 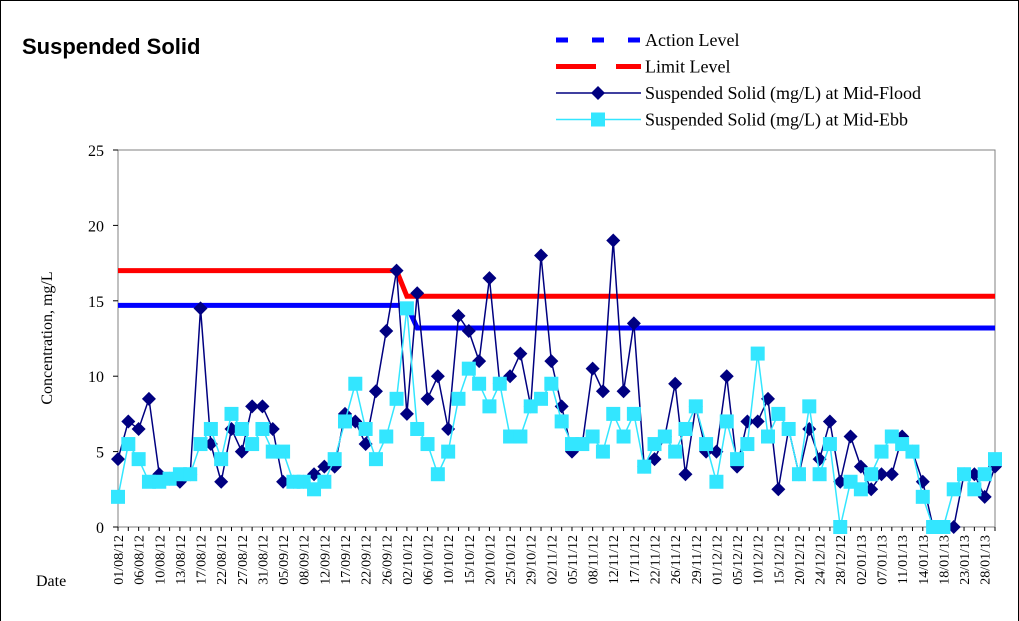 What do you see at coordinates (222, 560) in the screenshot?
I see `x-tick-label: 22/08/12` at bounding box center [222, 560].